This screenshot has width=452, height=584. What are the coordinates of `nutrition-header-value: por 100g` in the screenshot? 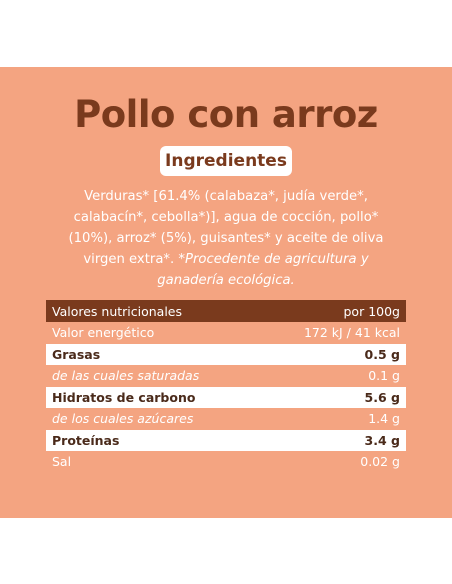 It's located at (372, 311).